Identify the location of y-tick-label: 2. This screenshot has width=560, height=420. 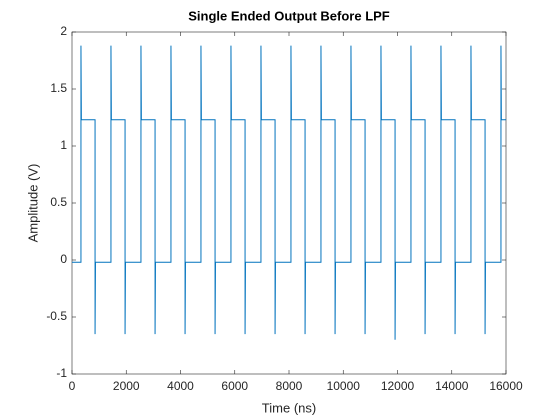
(63, 31).